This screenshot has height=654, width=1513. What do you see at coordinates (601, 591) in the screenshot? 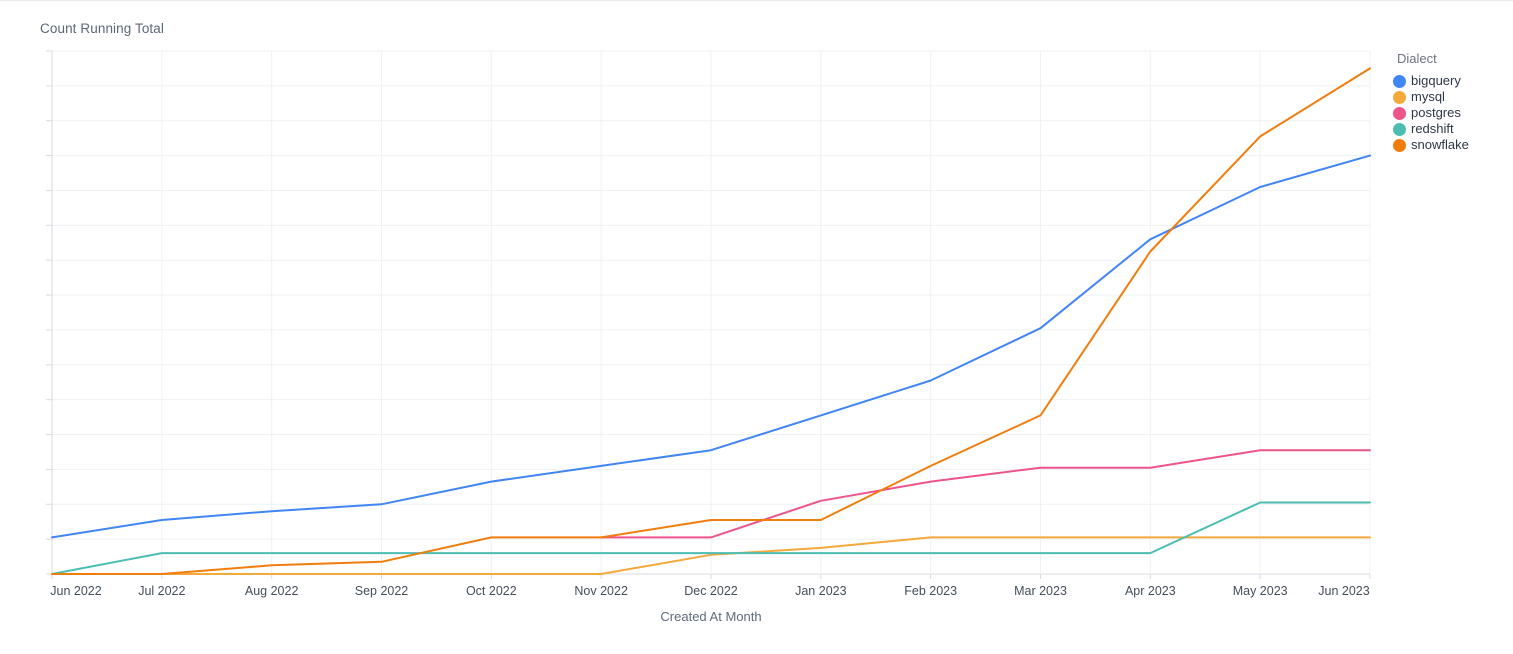
I see `x-tick-label: Nov 2022` at bounding box center [601, 591].